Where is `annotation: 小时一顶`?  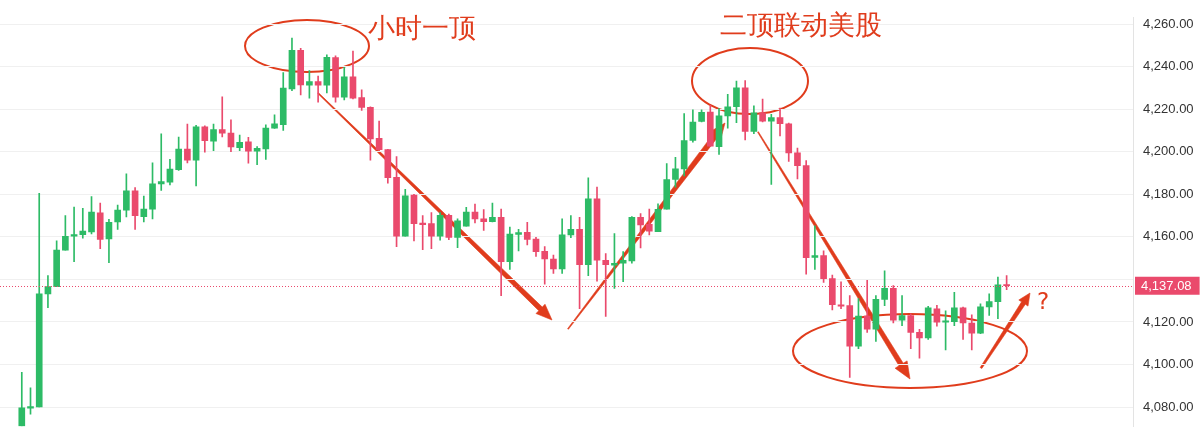 annotation: 小时一顶 is located at coordinates (422, 28).